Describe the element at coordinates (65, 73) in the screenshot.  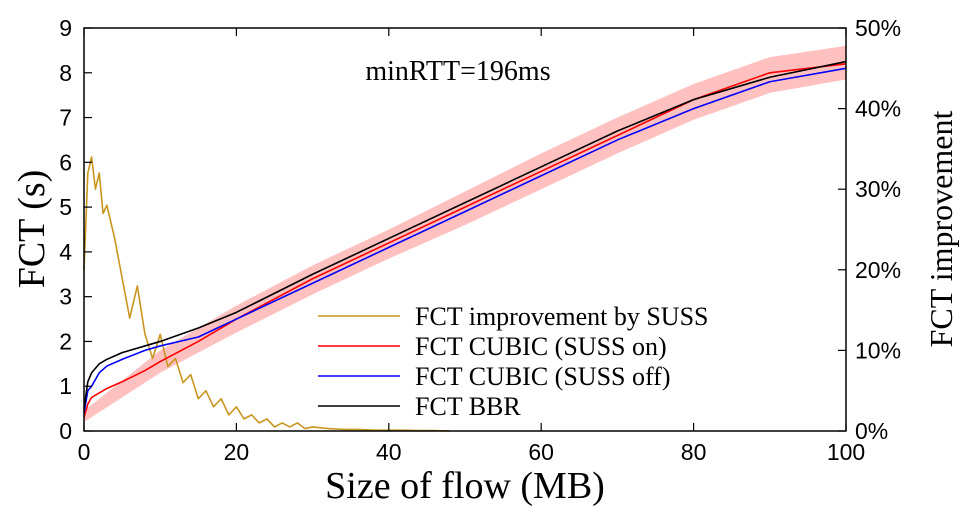
I see `y-tick-label: 8` at that location.